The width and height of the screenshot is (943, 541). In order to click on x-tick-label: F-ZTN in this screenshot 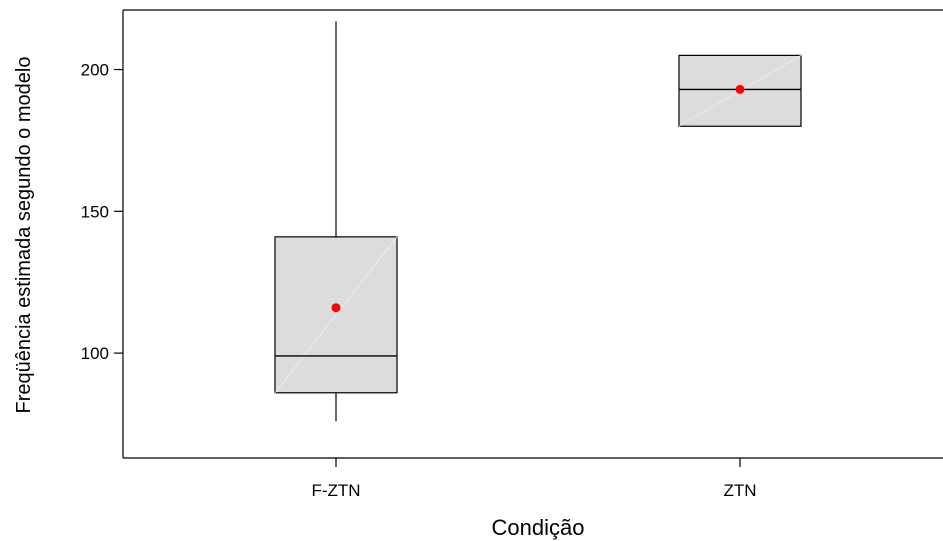, I will do `click(335, 490)`.